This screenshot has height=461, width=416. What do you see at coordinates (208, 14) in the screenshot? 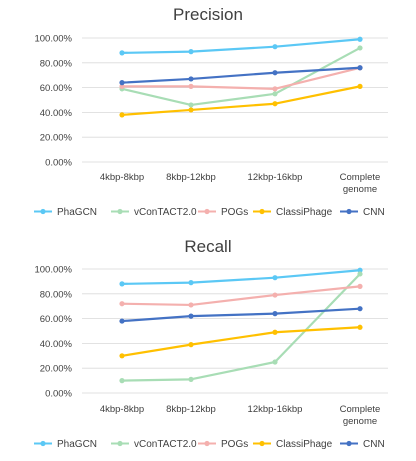
I see `chart-title: Precision` at bounding box center [208, 14].